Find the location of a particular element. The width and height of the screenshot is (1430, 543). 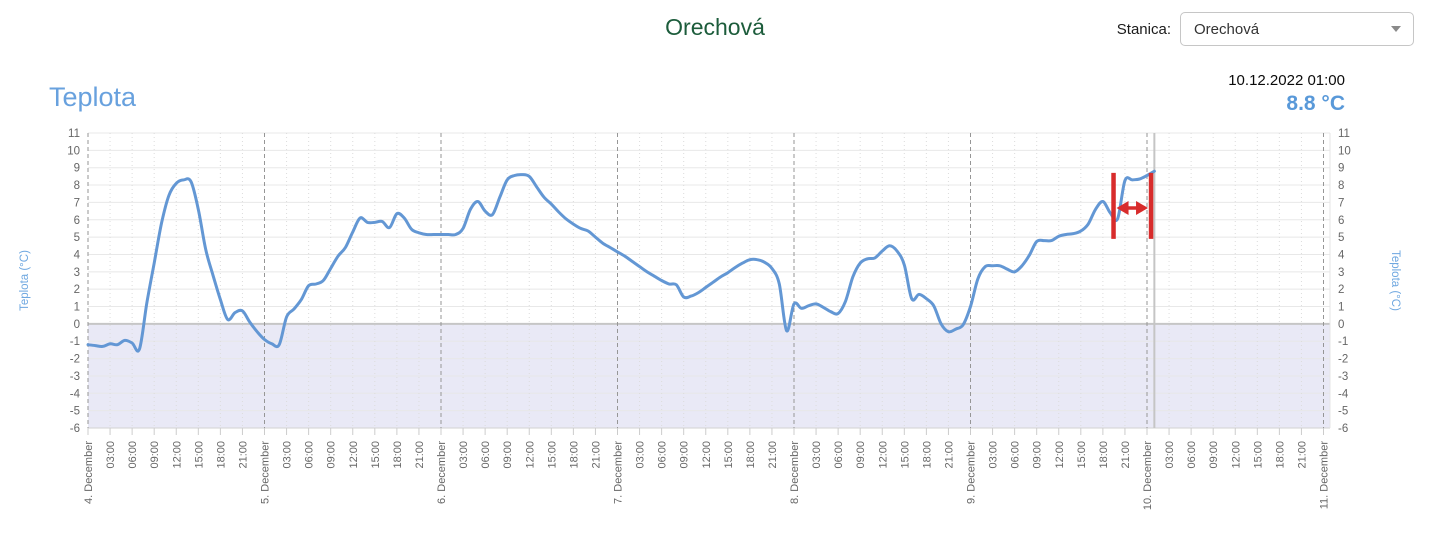

svg-text: 4 is located at coordinates (77, 255).